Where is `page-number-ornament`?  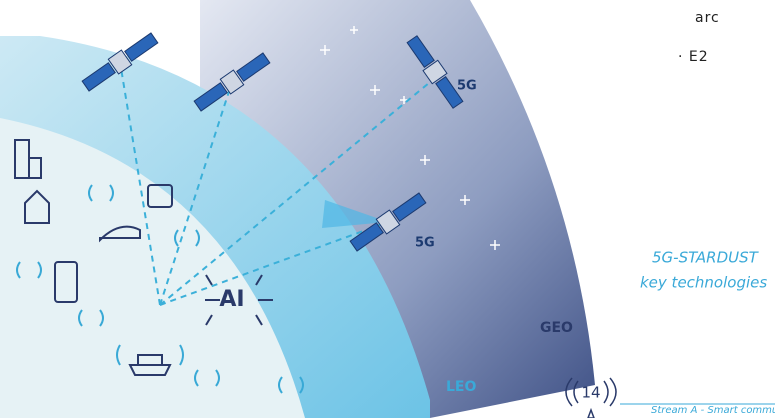
page-number-ornament is located at coordinates (591, 397).